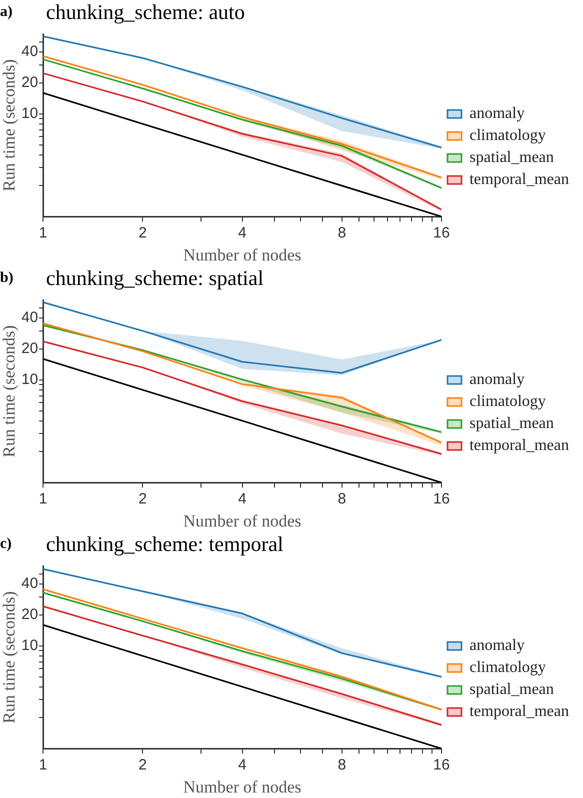 The width and height of the screenshot is (583, 798). Describe the element at coordinates (7, 12) in the screenshot. I see `text: a)` at that location.